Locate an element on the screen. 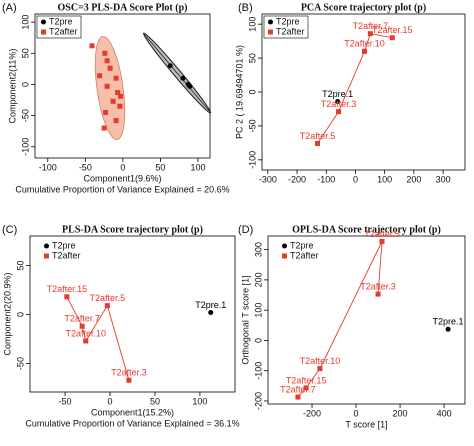 The width and height of the screenshot is (474, 446). panel-label: (A) is located at coordinates (9, 8).